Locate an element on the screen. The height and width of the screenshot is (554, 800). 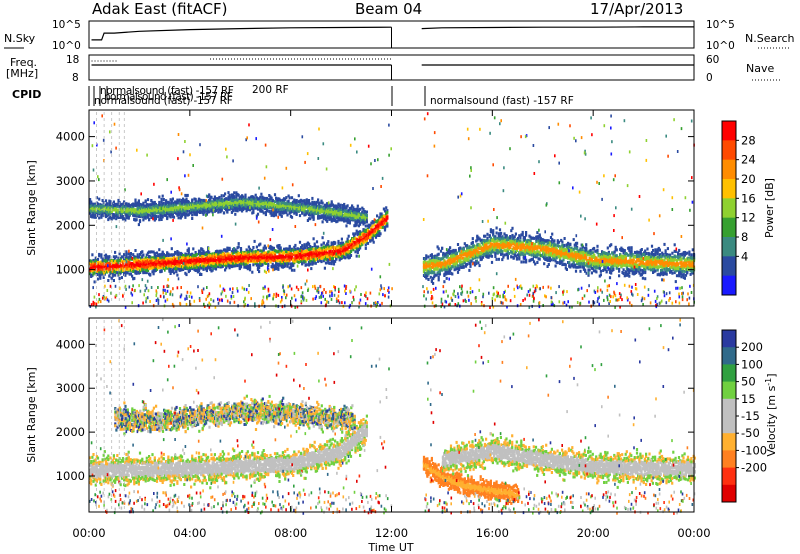
cpid-overlap-4: 200 RF is located at coordinates (270, 90).